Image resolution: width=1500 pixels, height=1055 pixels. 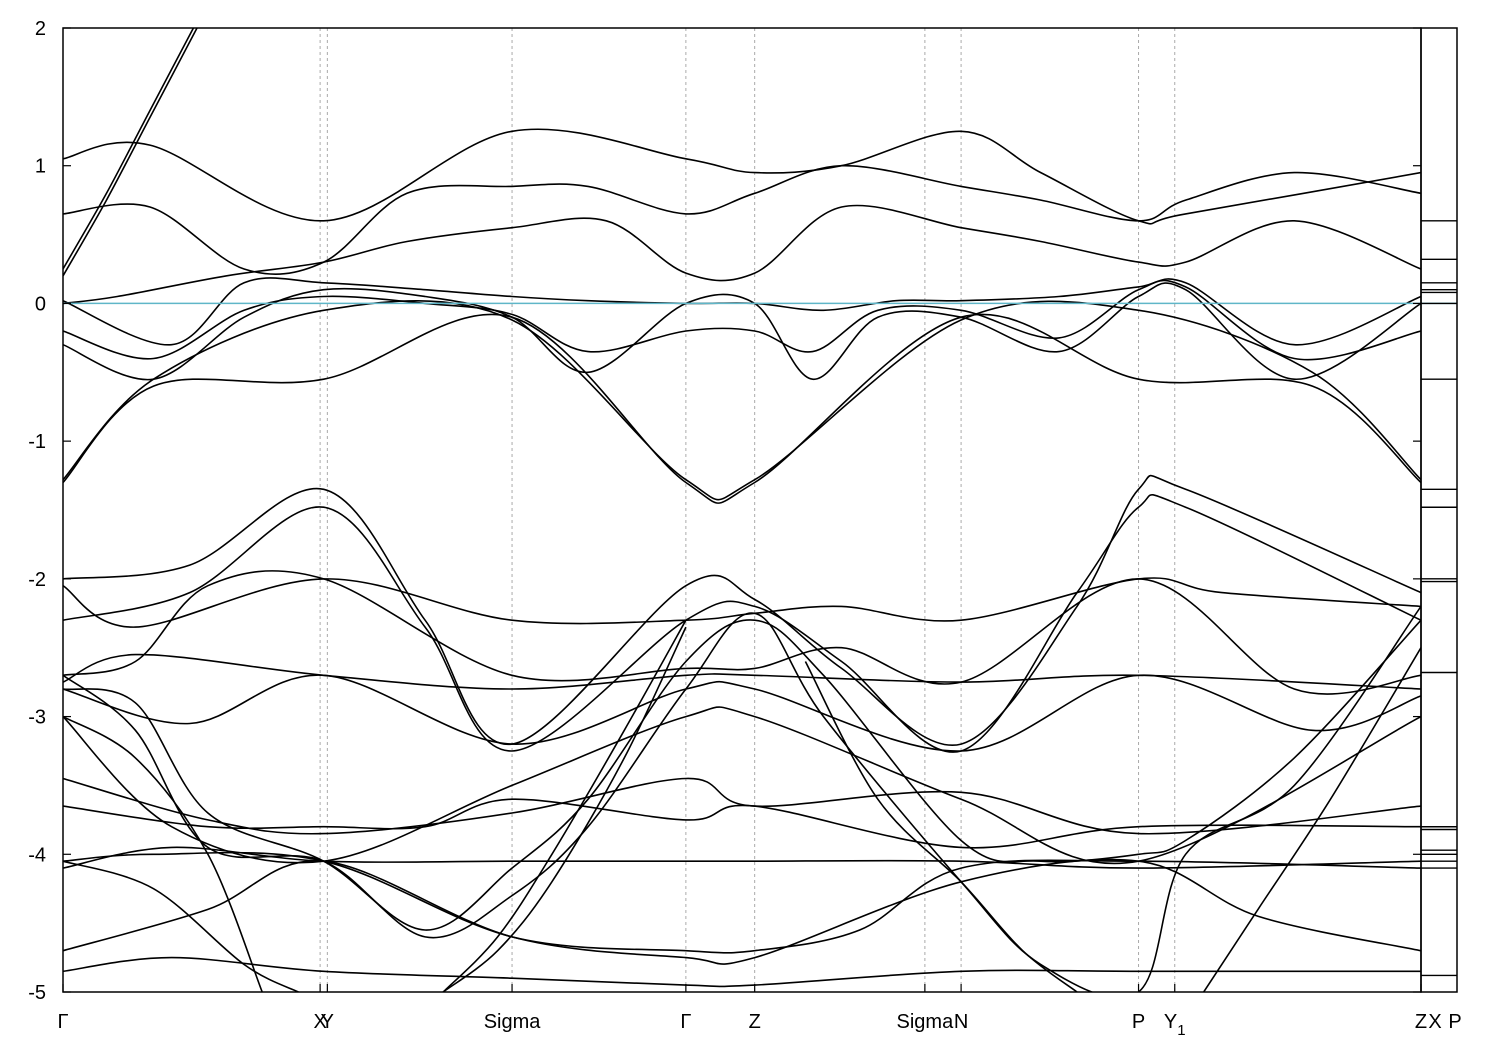 What do you see at coordinates (37, 855) in the screenshot?
I see `y-tick-label: -4` at bounding box center [37, 855].